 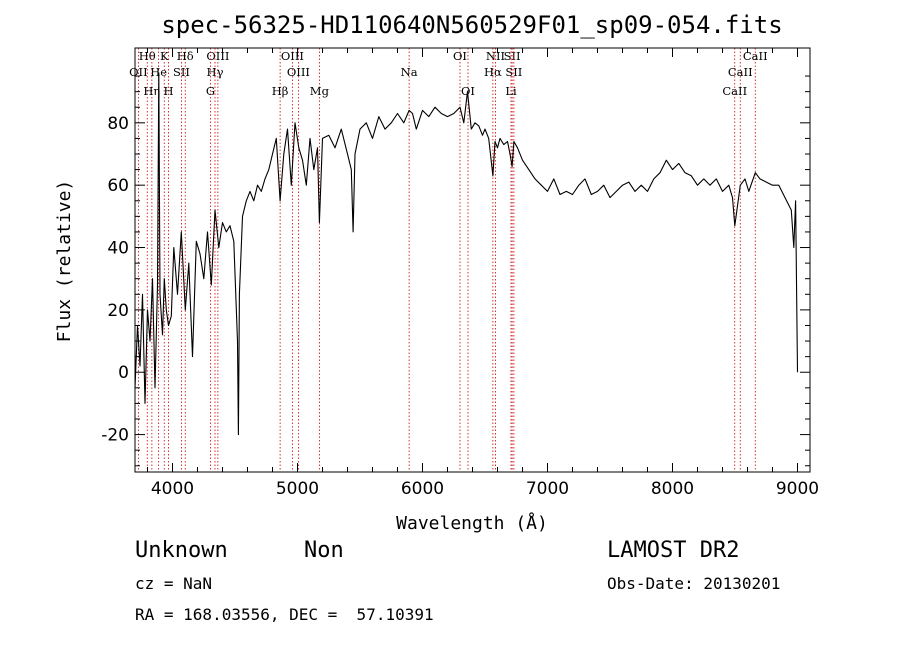 What do you see at coordinates (512, 56) in the screenshot?
I see `line-marker-label-7: SII` at bounding box center [512, 56].